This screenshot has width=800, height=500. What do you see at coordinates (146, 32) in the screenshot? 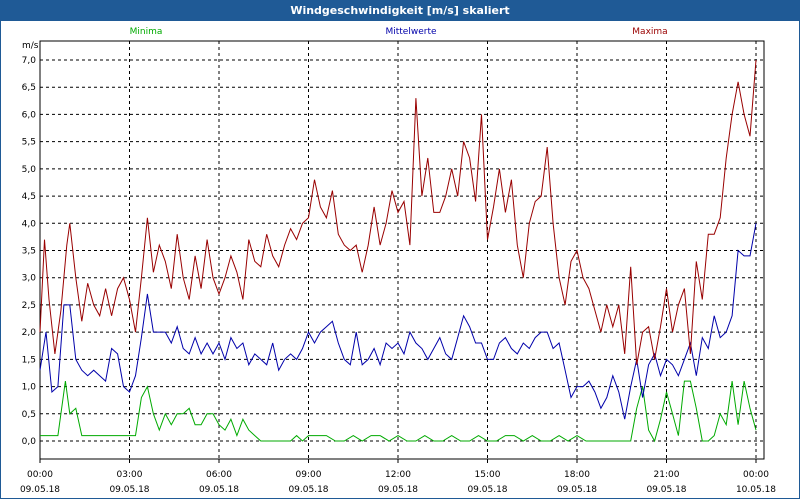
I see `legend-minima: Minima` at bounding box center [146, 32].